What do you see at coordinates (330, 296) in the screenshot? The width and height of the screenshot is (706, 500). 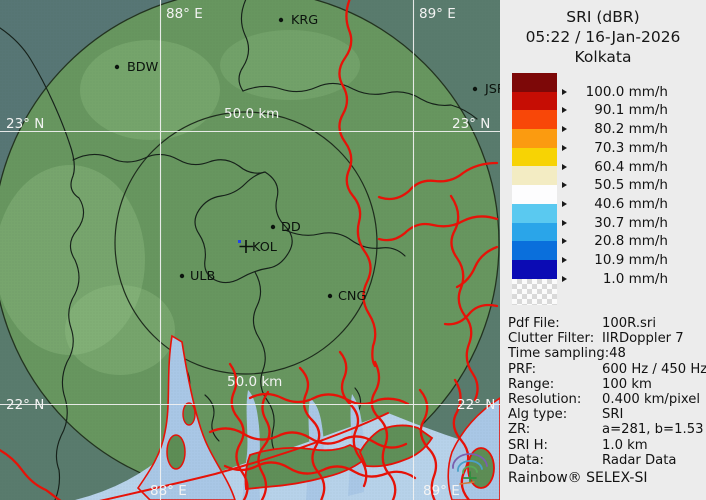 I see `city-marker-cng` at bounding box center [330, 296].